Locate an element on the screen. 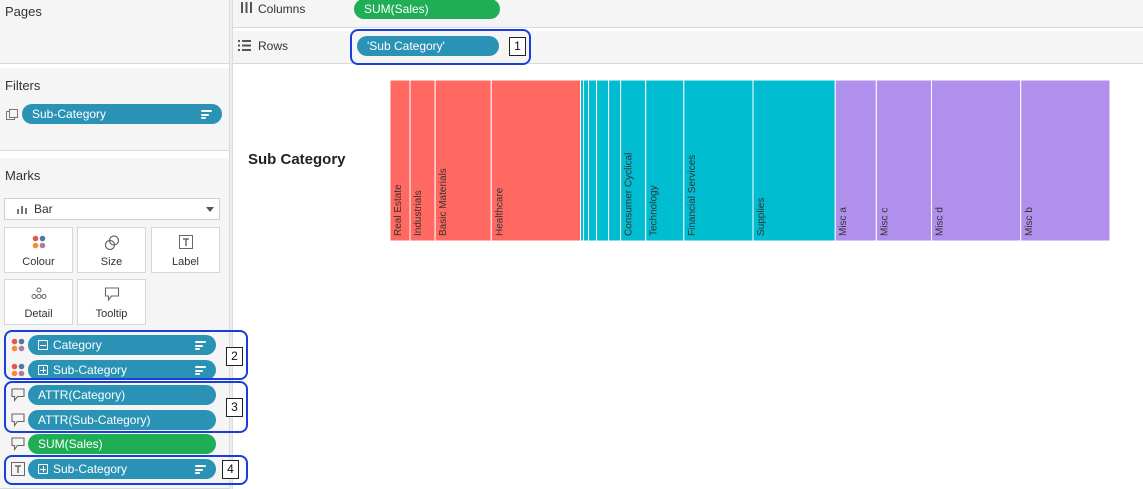 The width and height of the screenshot is (1143, 489). marks-title: Marks is located at coordinates (23, 175).